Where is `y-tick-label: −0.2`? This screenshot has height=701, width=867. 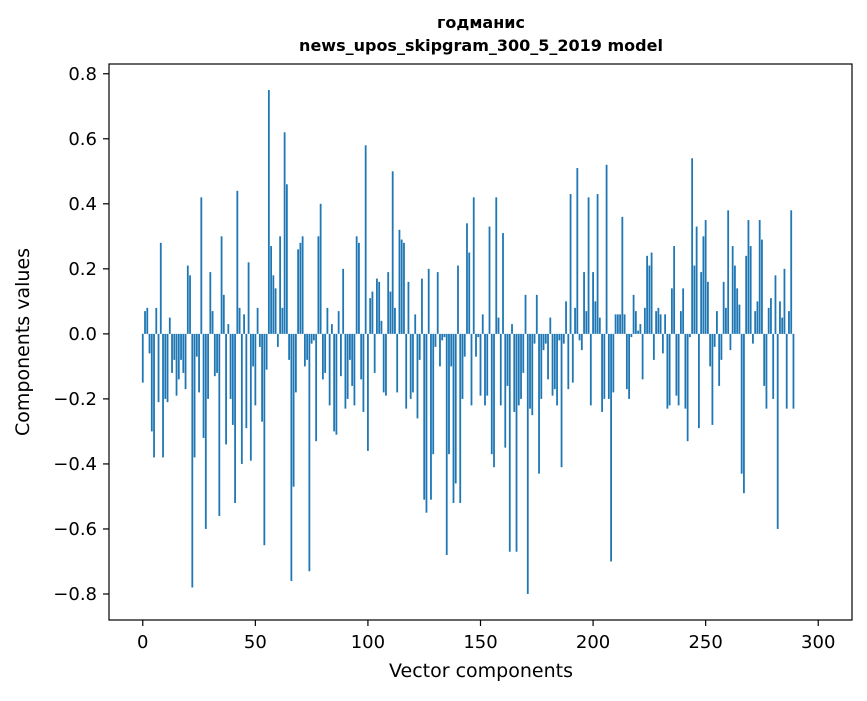 y-tick-label: −0.2 is located at coordinates (75, 399).